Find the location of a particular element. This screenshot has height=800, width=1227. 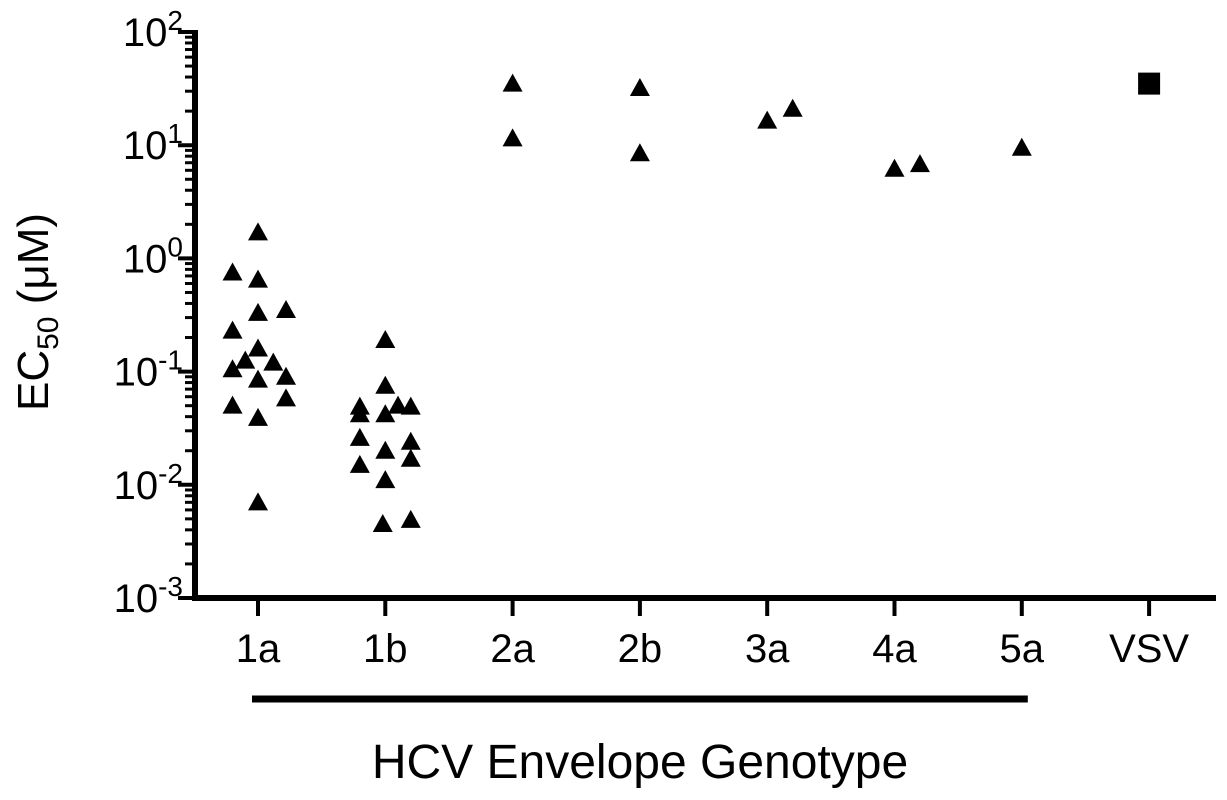

y-tick-label-exponent: -2 is located at coordinates (170, 473).